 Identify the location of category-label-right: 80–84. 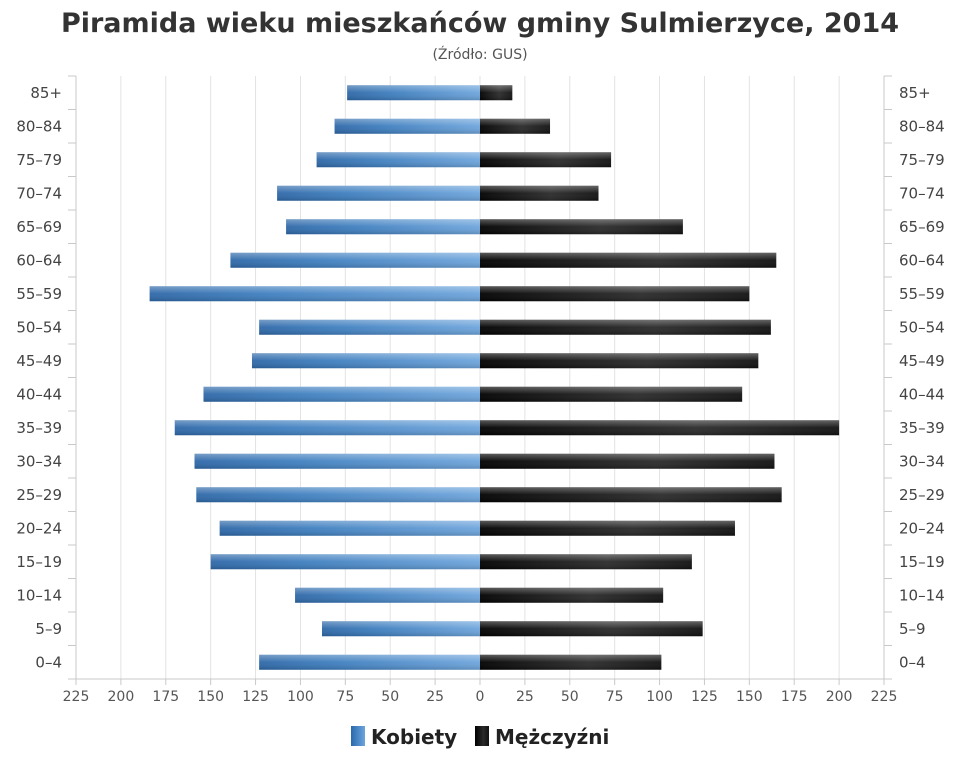
(922, 126).